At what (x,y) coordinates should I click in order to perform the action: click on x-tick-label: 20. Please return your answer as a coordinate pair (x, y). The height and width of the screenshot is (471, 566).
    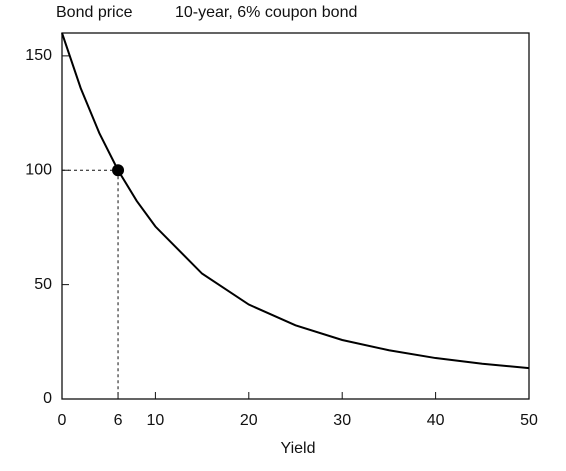
    Looking at the image, I should click on (249, 420).